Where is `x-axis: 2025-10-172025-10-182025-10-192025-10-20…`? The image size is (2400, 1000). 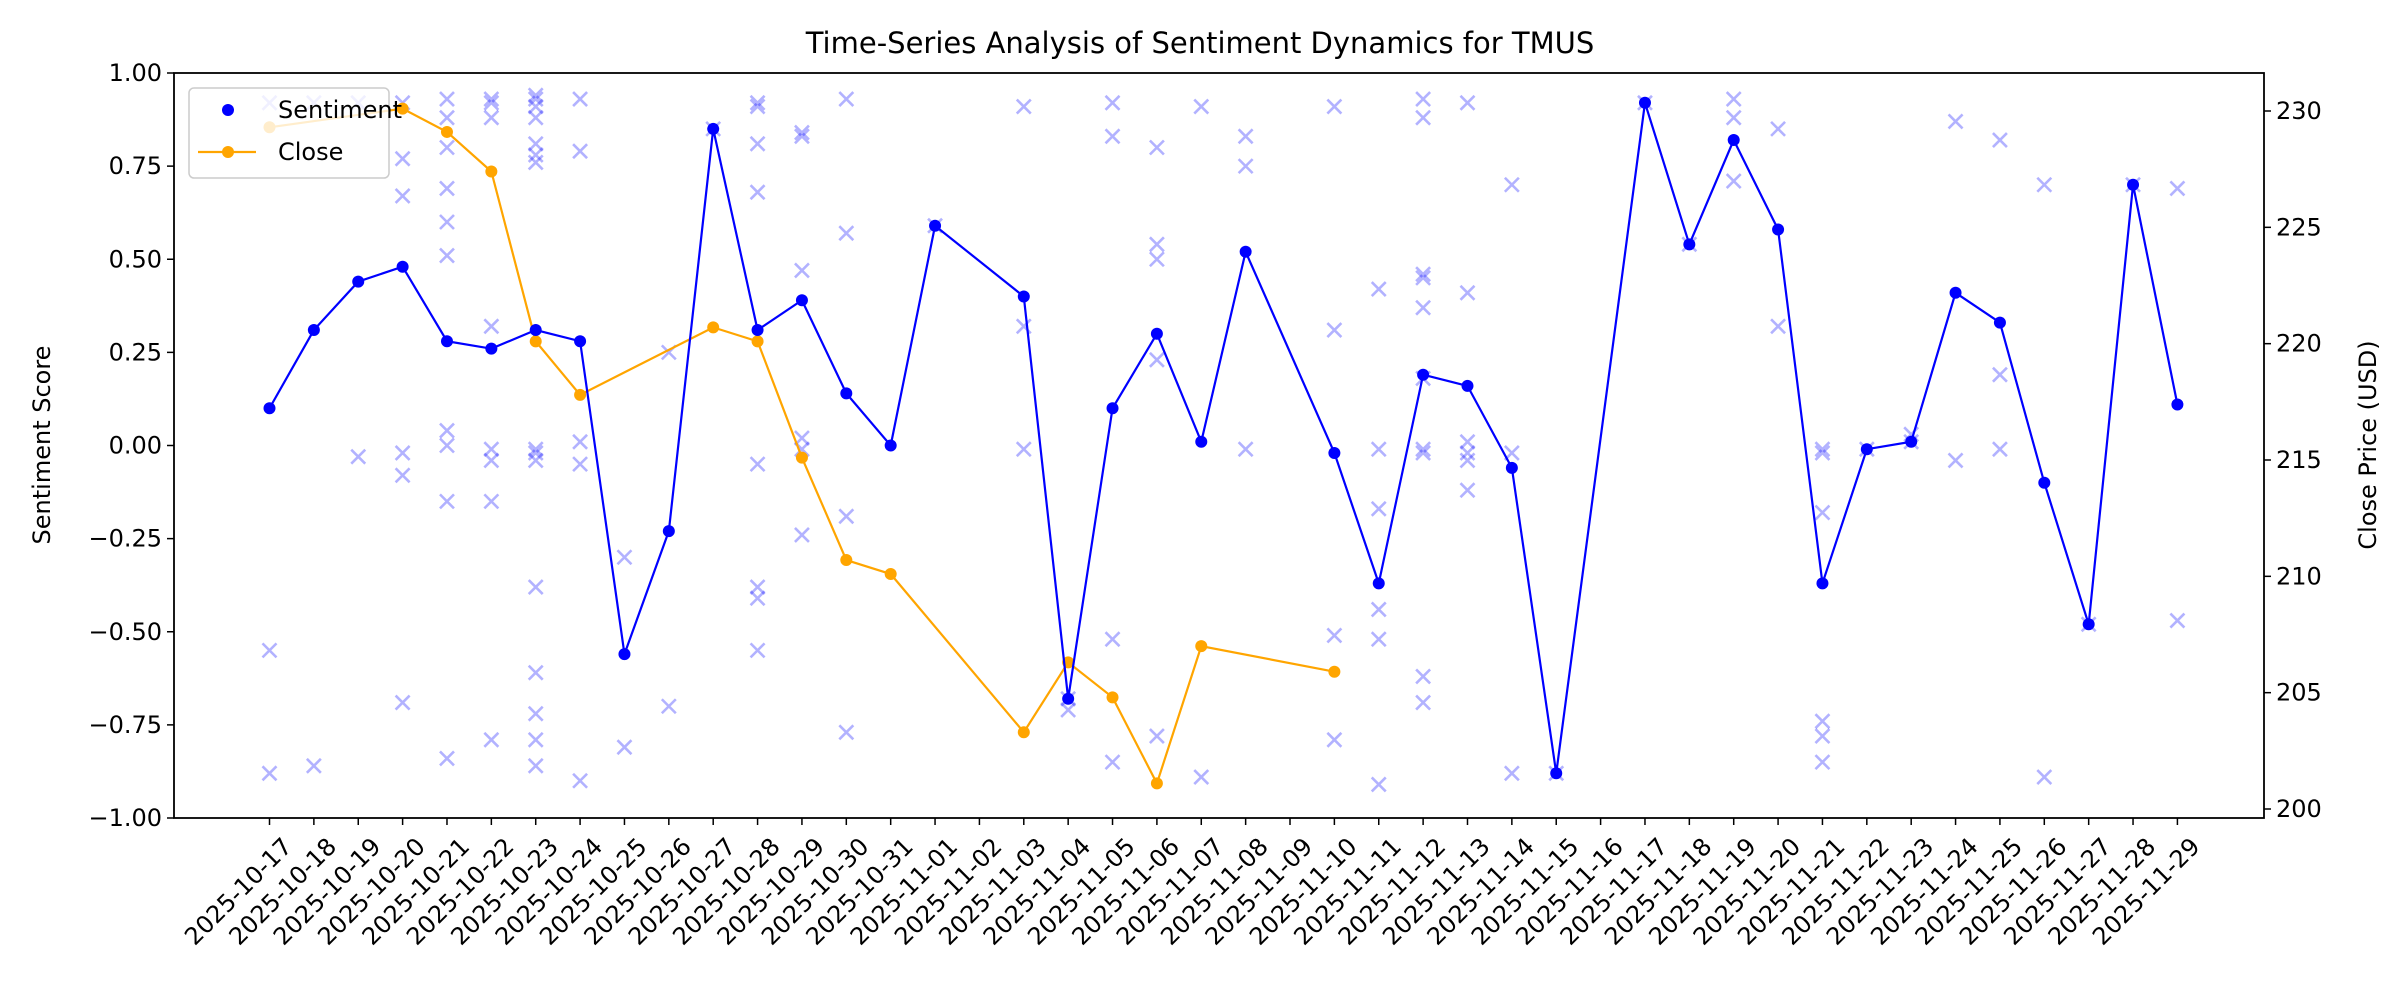
x-axis: 2025-10-172025-10-182025-10-192025-10-20… is located at coordinates (1192, 884).